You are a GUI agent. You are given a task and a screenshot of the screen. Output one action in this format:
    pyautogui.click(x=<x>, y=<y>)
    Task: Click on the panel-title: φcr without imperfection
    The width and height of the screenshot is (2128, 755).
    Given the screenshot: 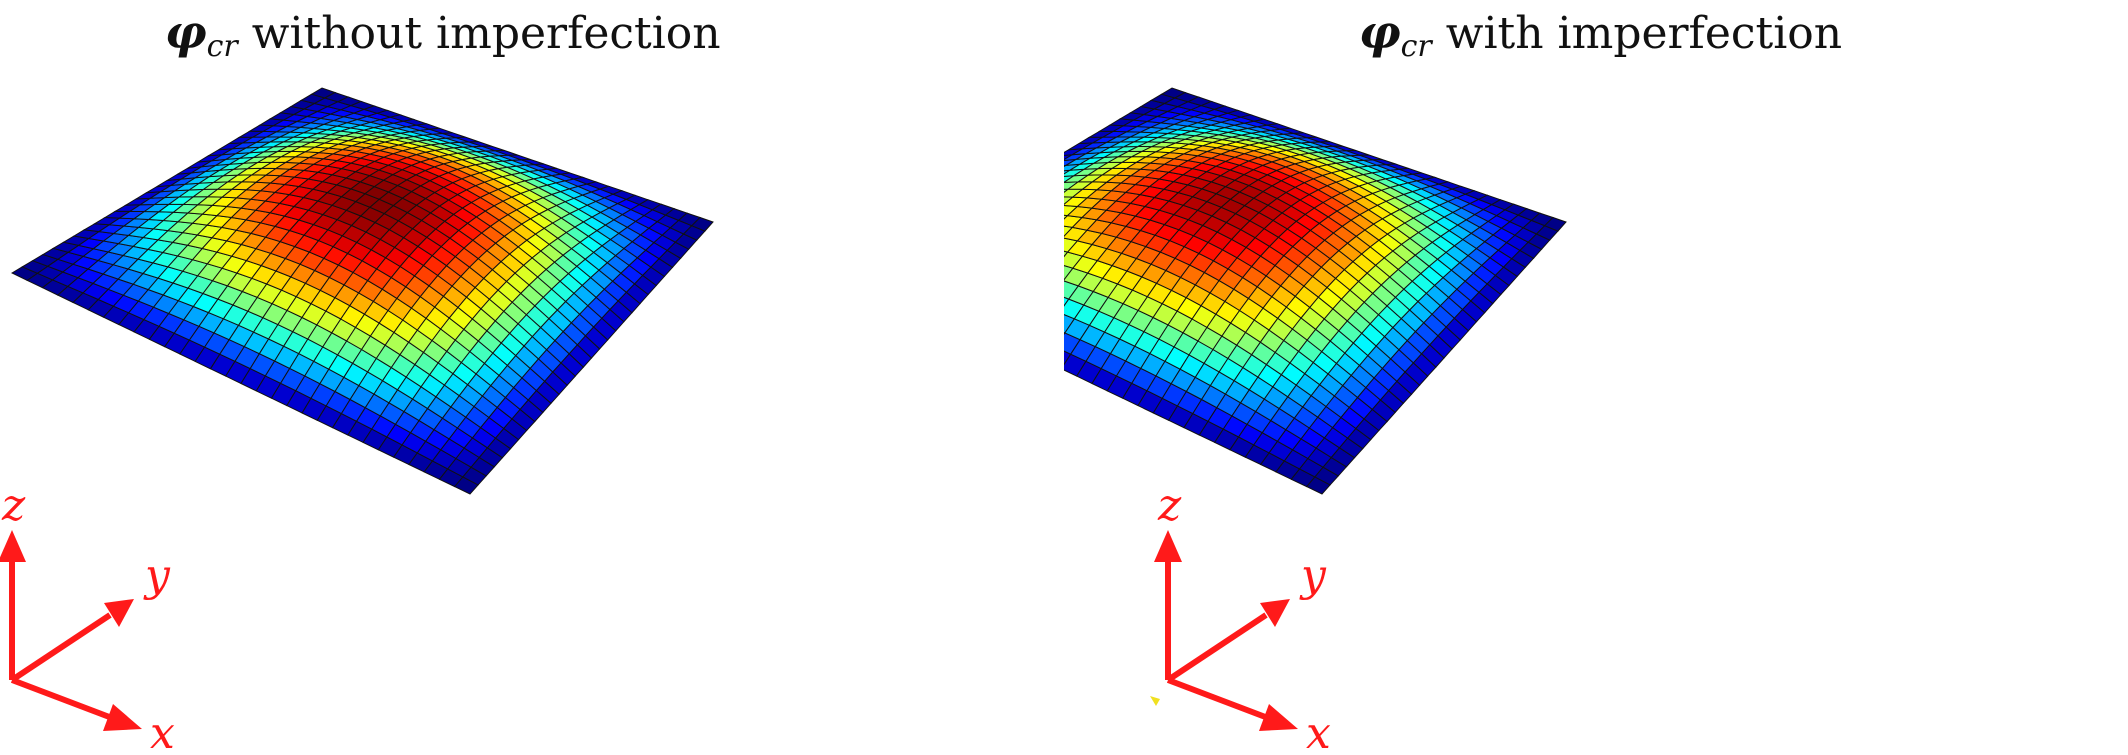 What is the action you would take?
    pyautogui.click(x=443, y=33)
    